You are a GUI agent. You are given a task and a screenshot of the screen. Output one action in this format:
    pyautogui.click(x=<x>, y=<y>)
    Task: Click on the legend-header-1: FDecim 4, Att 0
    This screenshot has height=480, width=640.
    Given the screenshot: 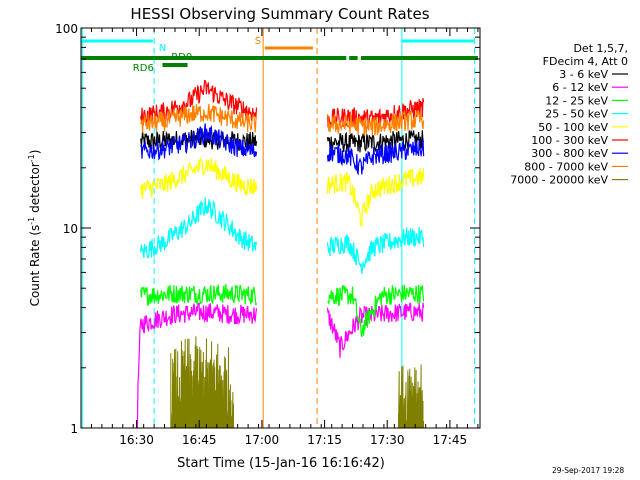 What is the action you would take?
    pyautogui.click(x=585, y=61)
    